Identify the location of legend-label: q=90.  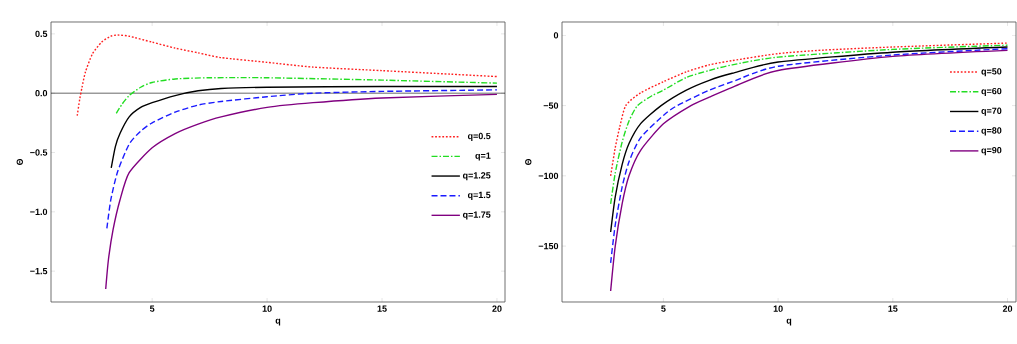
(991, 151).